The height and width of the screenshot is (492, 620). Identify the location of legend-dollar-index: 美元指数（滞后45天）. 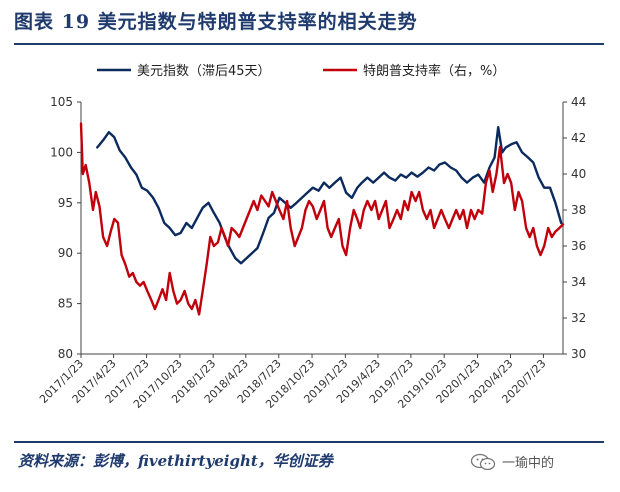
(184, 71).